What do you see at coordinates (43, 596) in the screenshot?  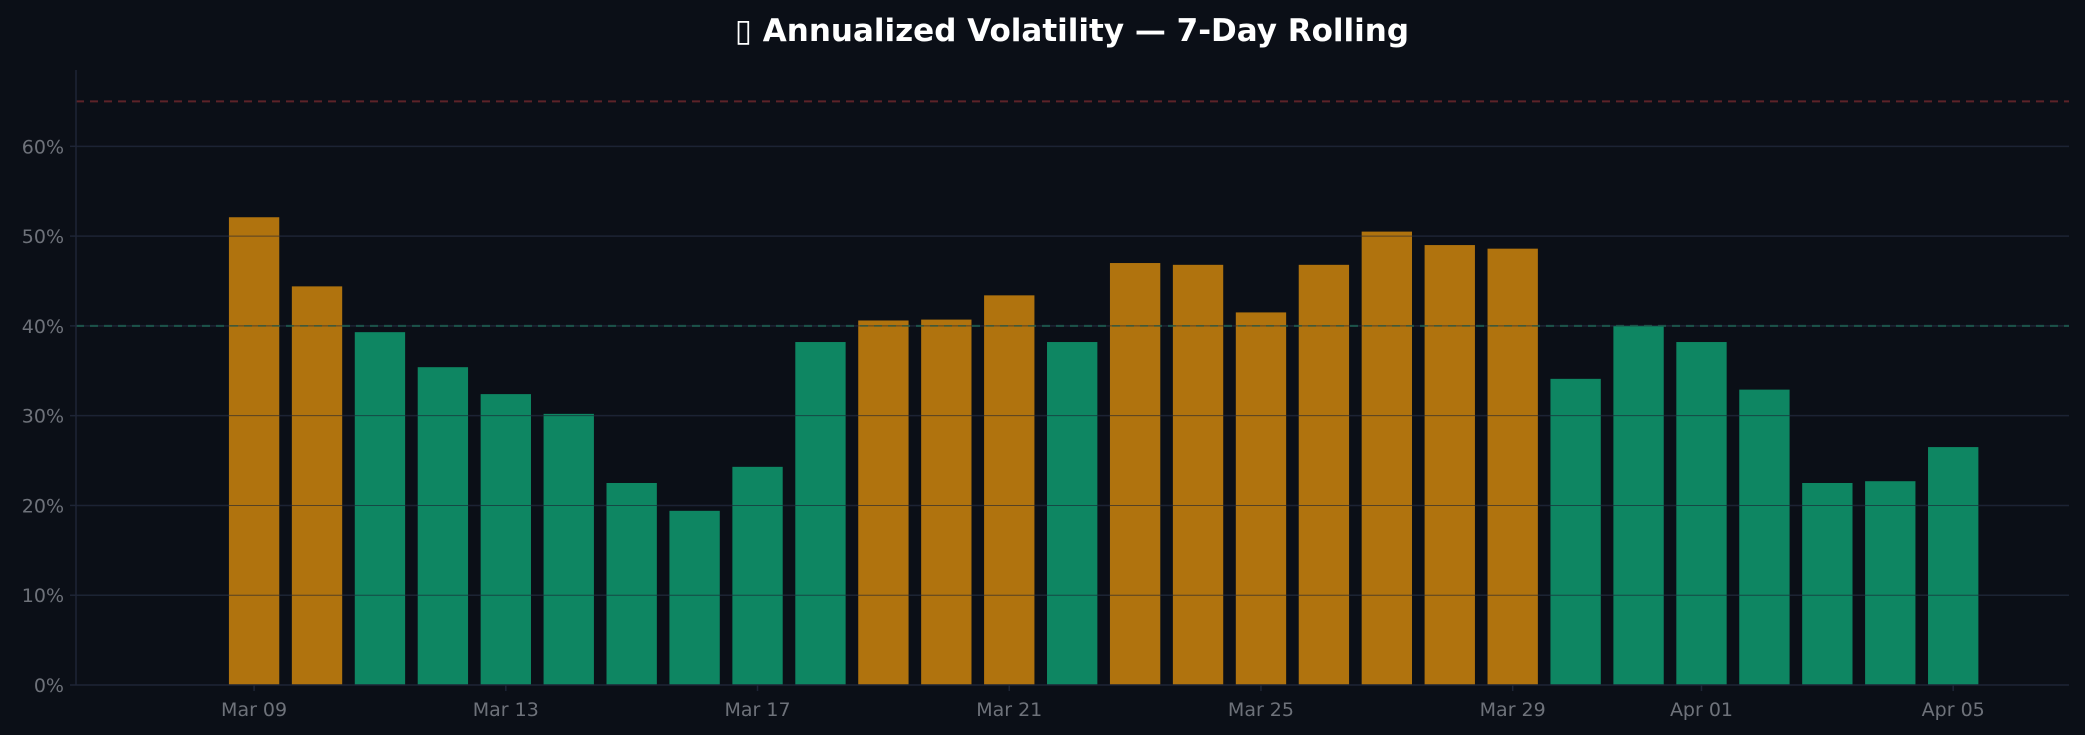 I see `y-tick-label: 10%` at bounding box center [43, 596].